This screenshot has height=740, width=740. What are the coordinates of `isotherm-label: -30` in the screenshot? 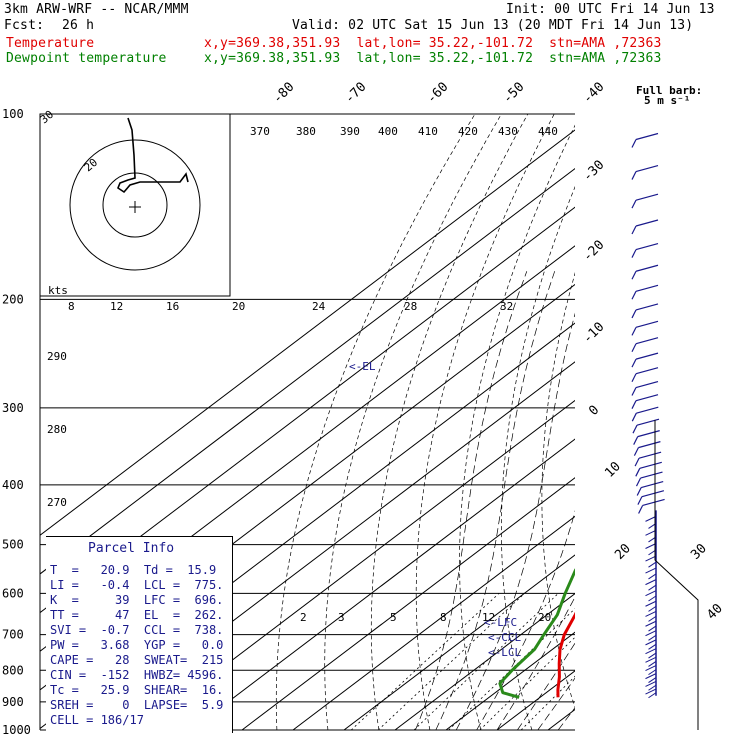 It's located at (593, 171).